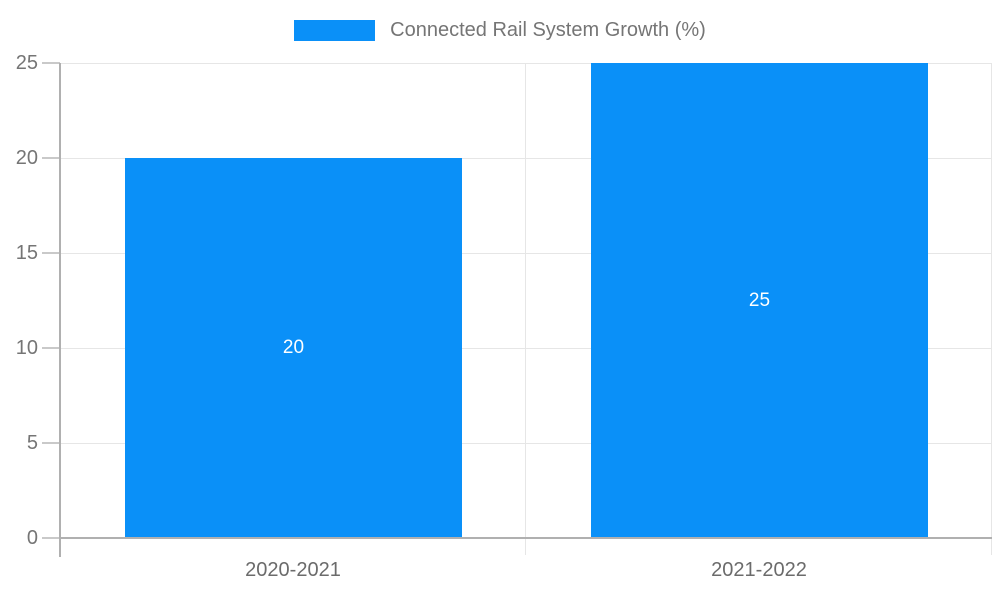 This screenshot has width=1000, height=600. What do you see at coordinates (26, 253) in the screenshot?
I see `y-tick-label: 15` at bounding box center [26, 253].